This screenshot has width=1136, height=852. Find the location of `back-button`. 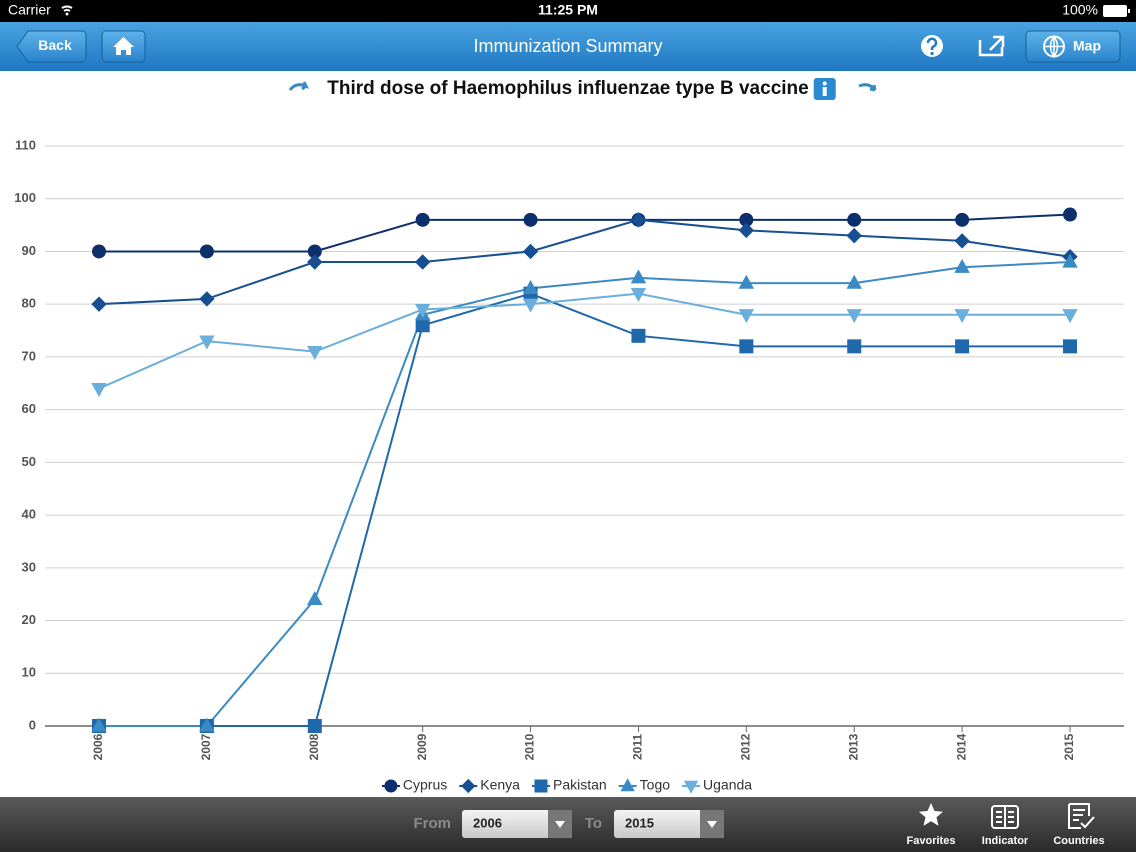

back-button is located at coordinates (51, 46).